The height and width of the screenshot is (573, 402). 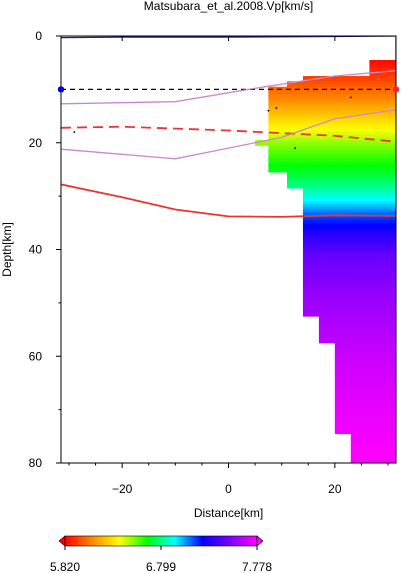 I want to click on y-tick-label: 20, so click(x=36, y=143).